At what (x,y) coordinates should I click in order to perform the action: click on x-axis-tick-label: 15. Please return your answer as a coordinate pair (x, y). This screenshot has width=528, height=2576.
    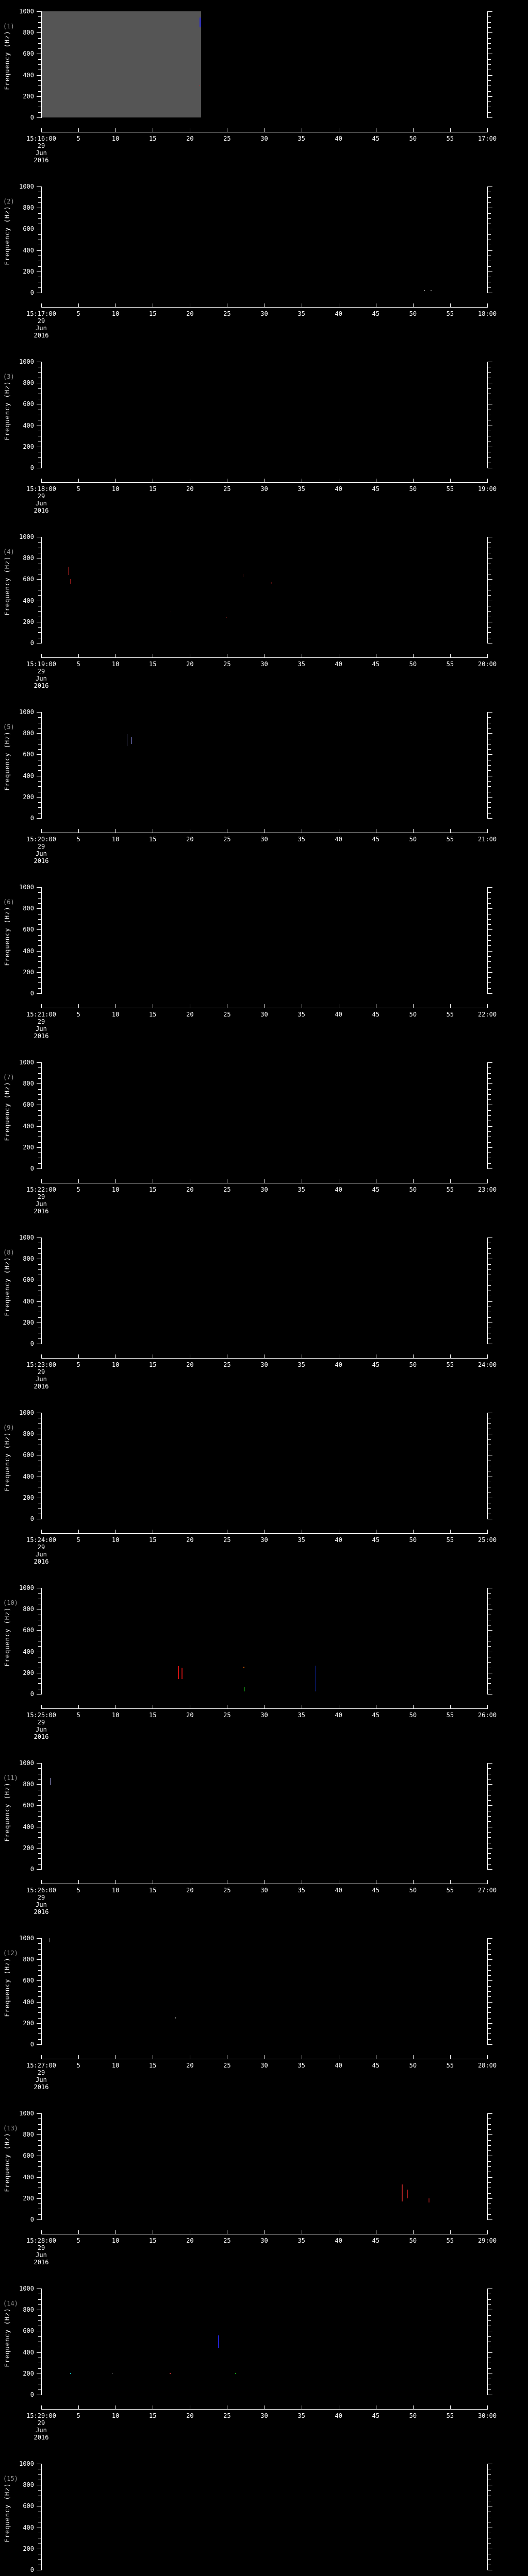
    Looking at the image, I should click on (153, 1890).